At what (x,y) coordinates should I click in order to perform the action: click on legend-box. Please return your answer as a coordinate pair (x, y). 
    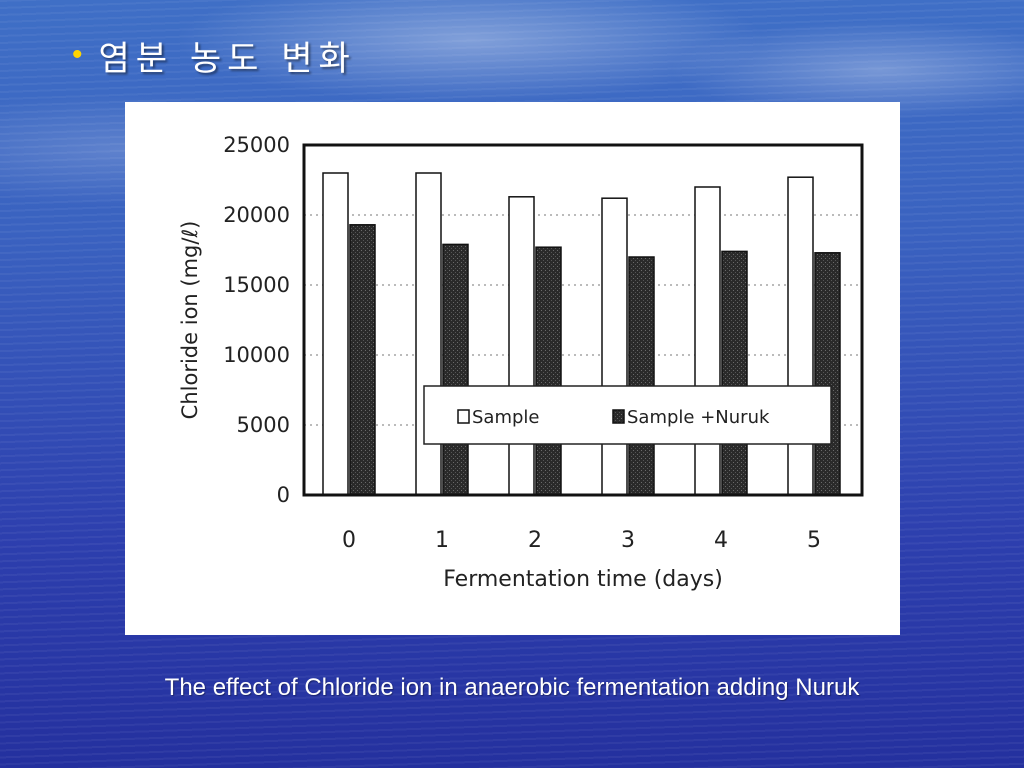
    Looking at the image, I should click on (627, 415).